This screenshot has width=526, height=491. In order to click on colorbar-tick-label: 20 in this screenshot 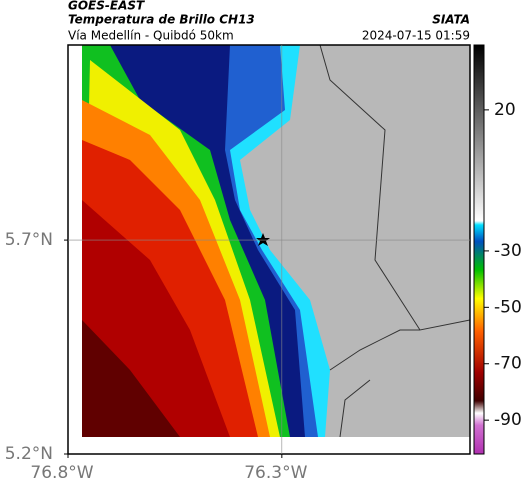, I will do `click(505, 110)`.